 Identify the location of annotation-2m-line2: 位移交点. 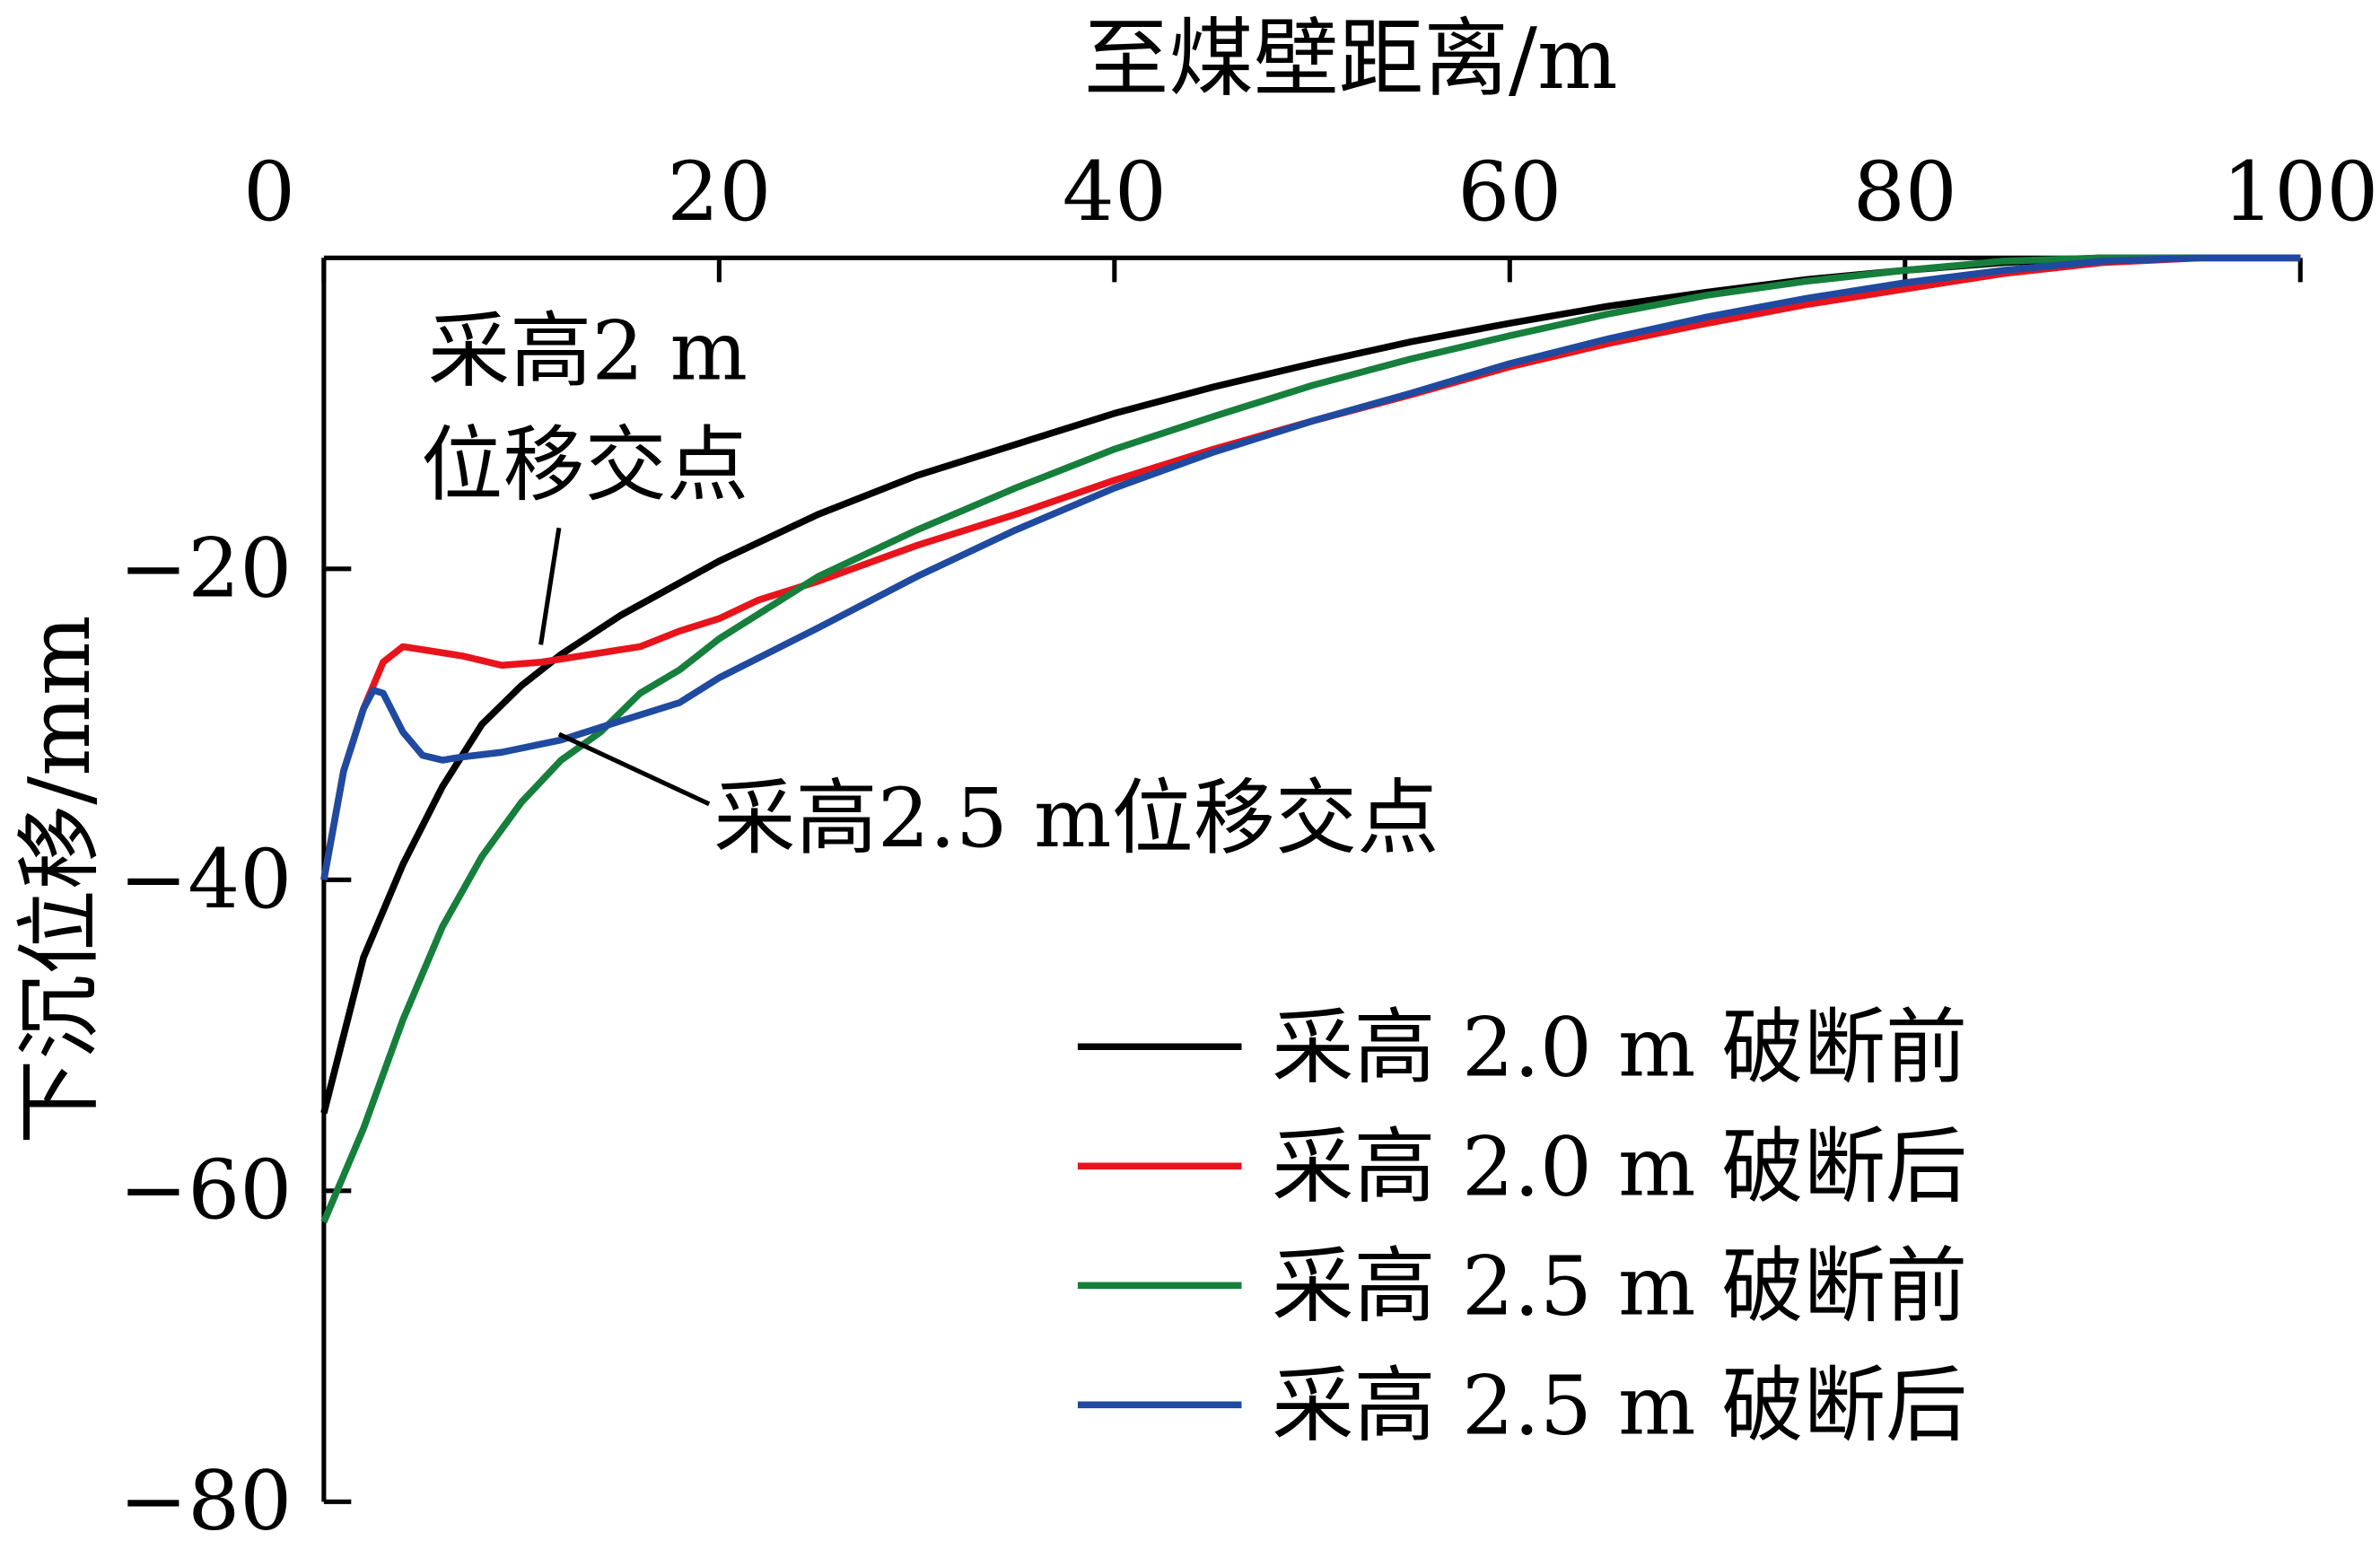
(585, 464).